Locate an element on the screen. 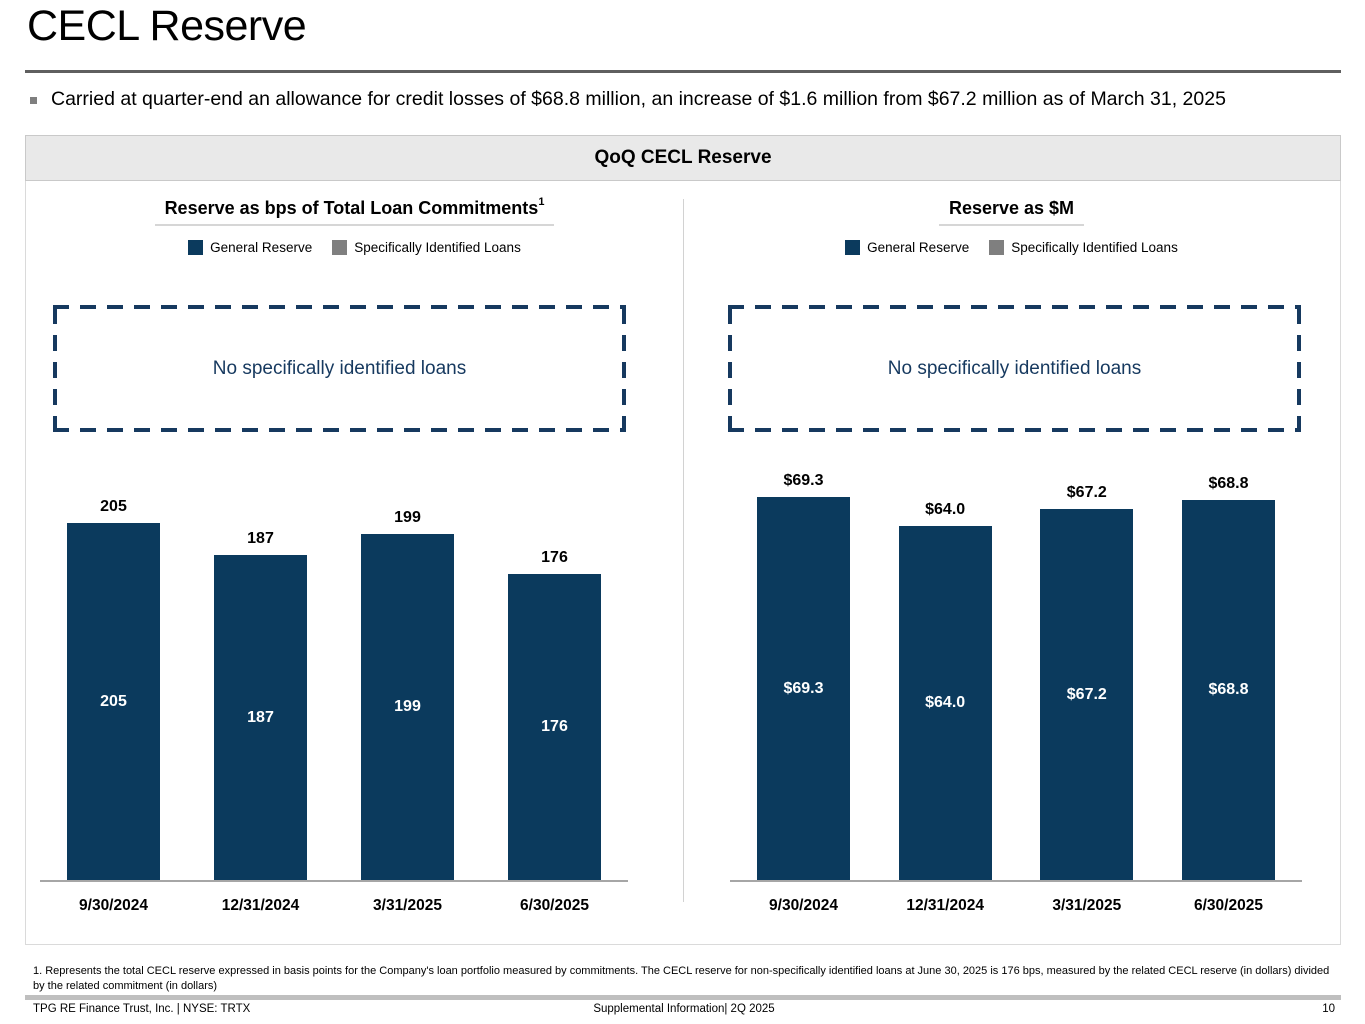  bar-value-label-above: 199 is located at coordinates (407, 517).